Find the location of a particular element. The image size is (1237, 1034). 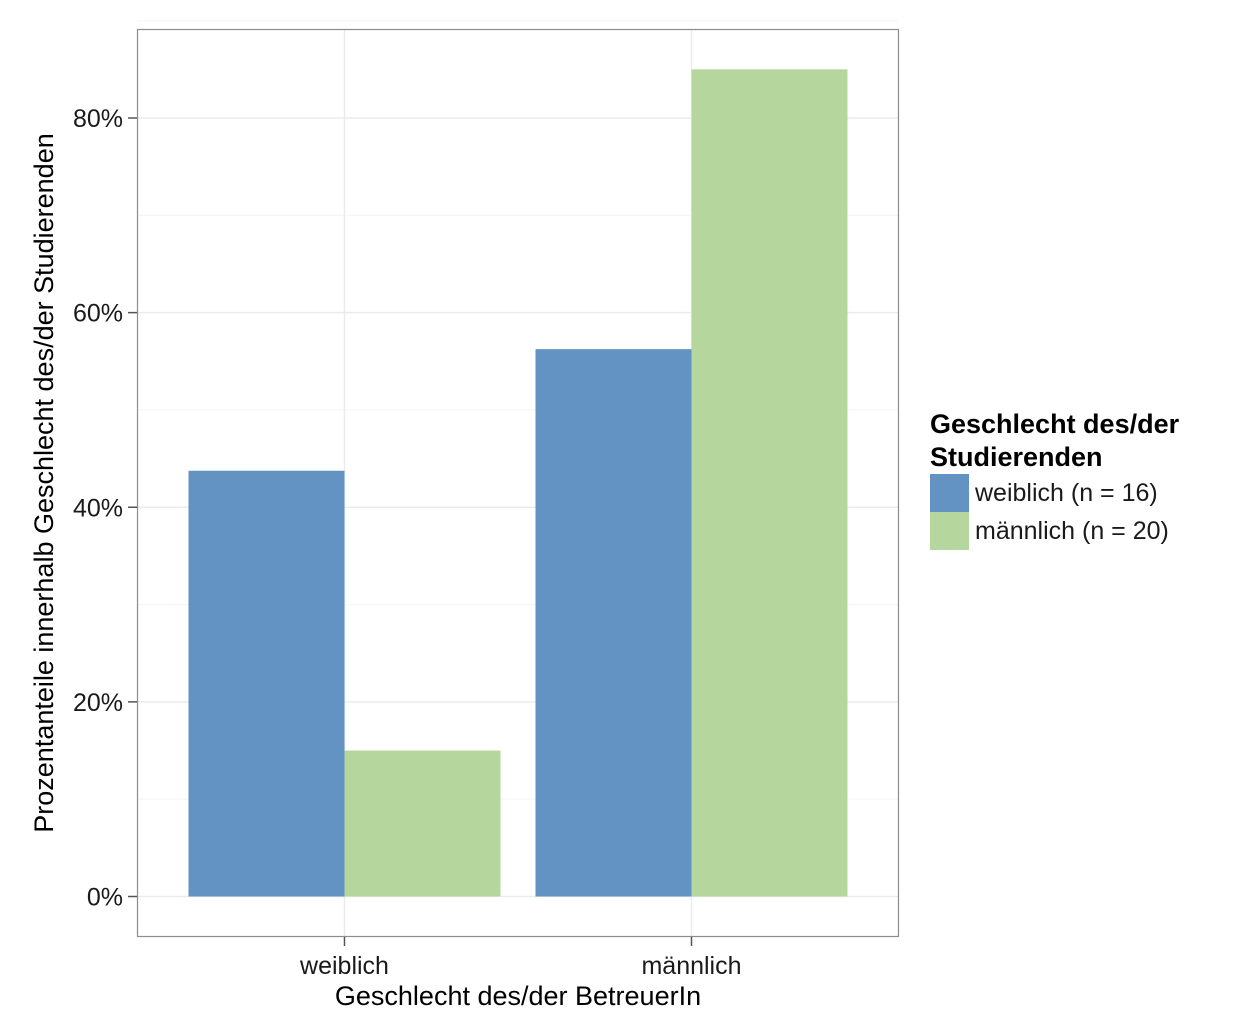

legend-item-weiblich: weiblich (n = 16) is located at coordinates (1080, 493).